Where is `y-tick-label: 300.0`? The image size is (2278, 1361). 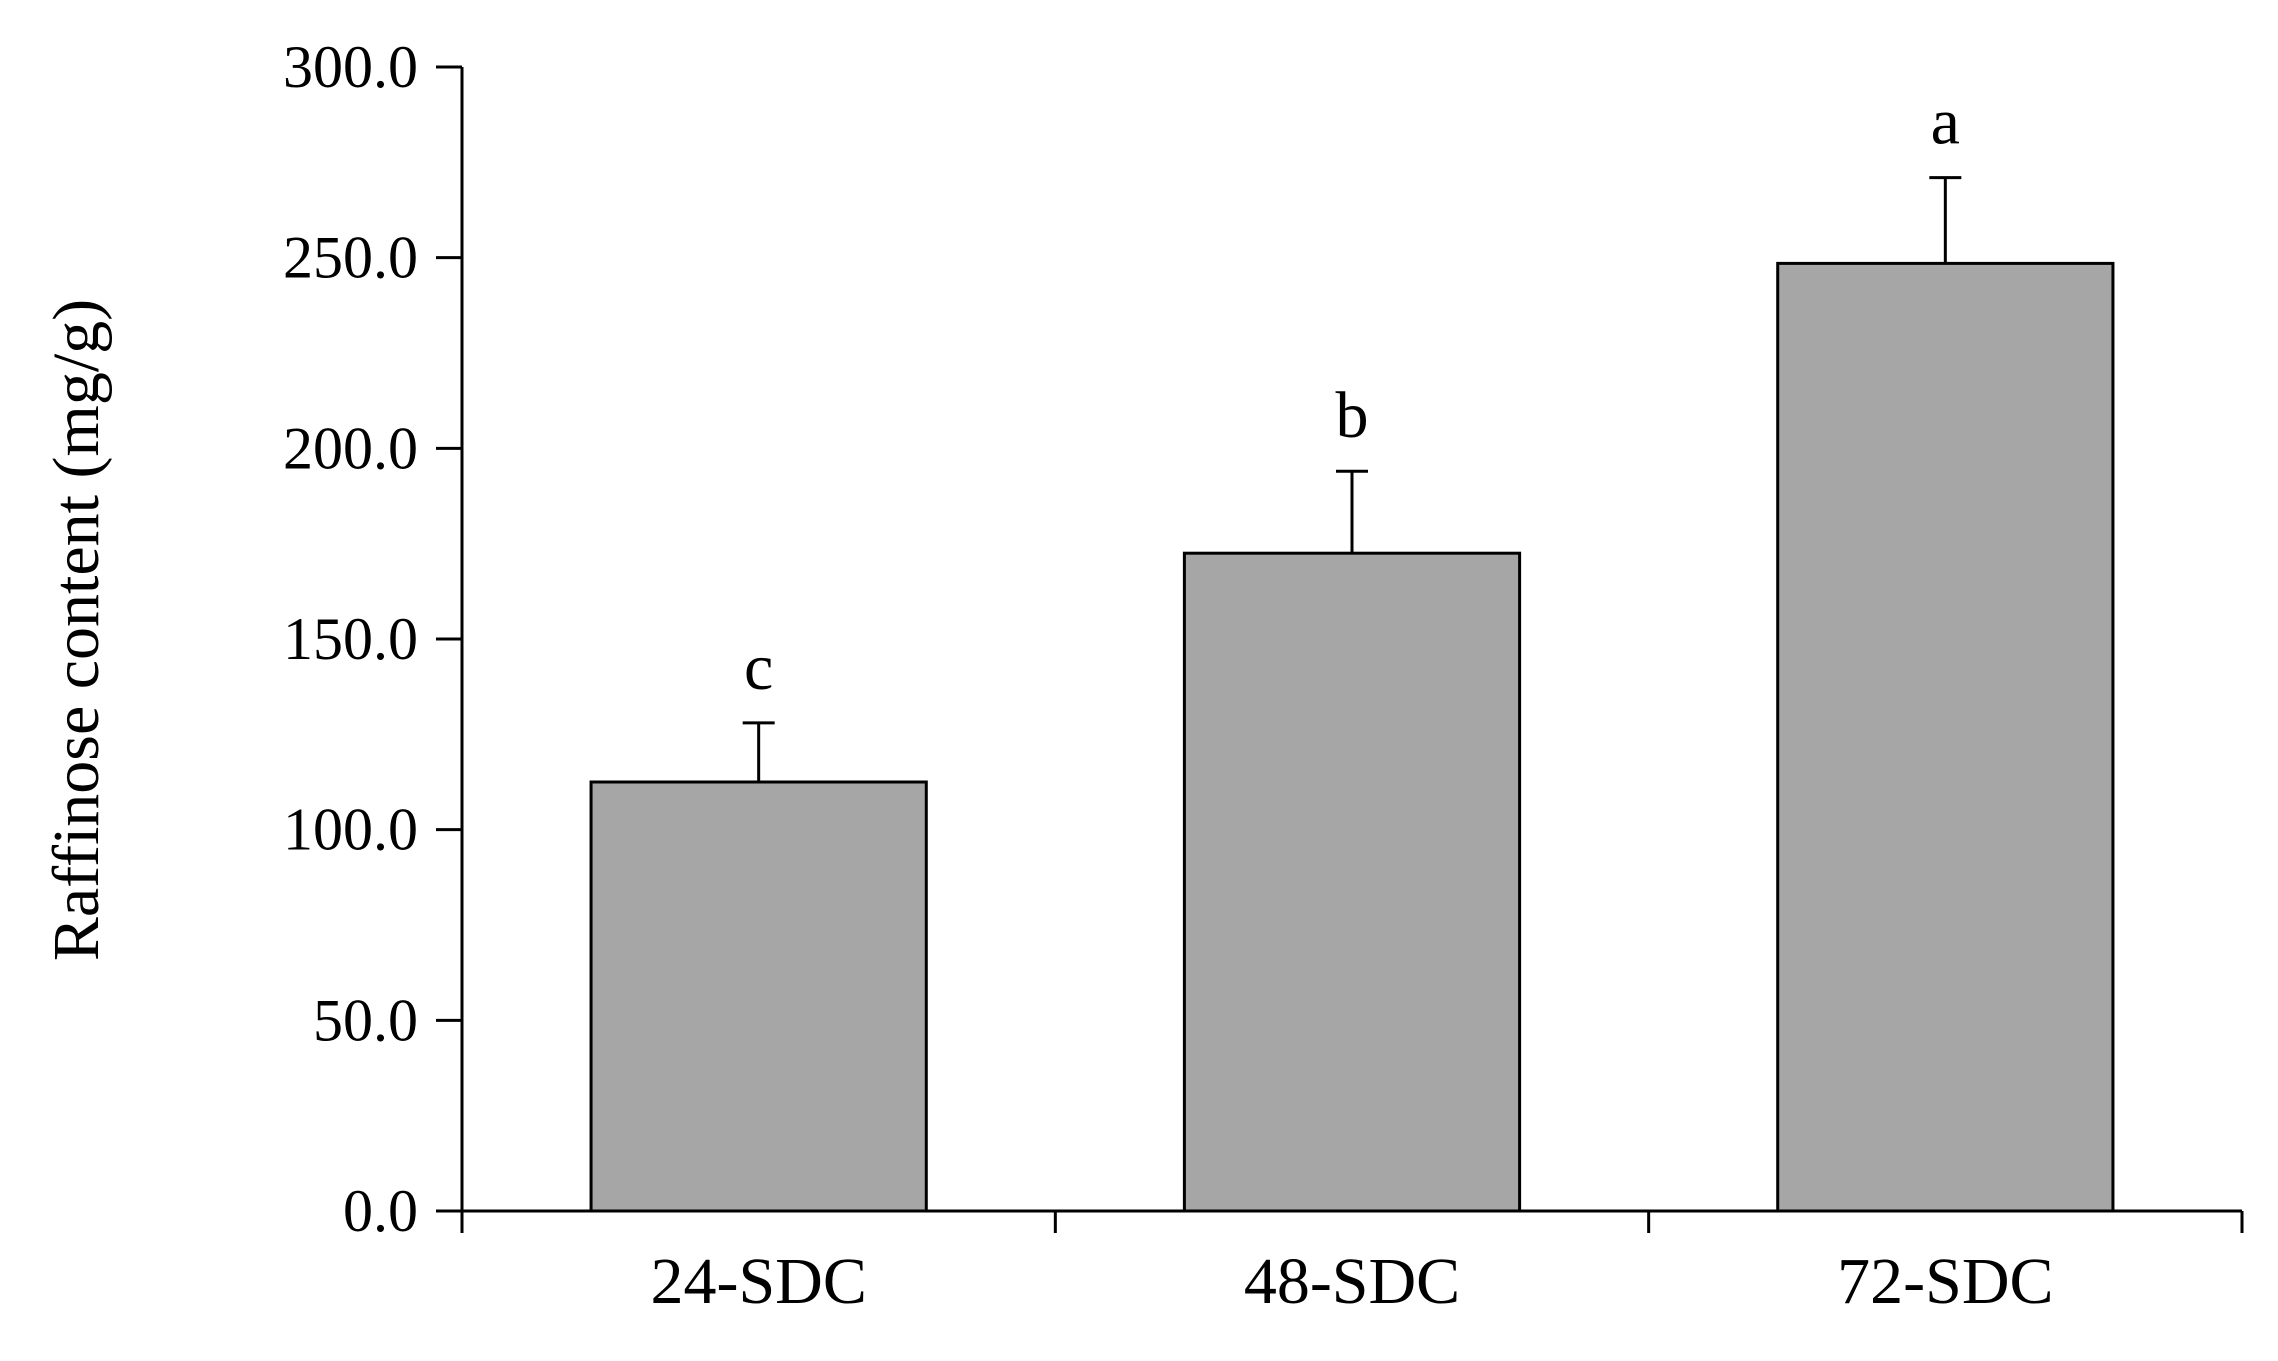 y-tick-label: 300.0 is located at coordinates (350, 67).